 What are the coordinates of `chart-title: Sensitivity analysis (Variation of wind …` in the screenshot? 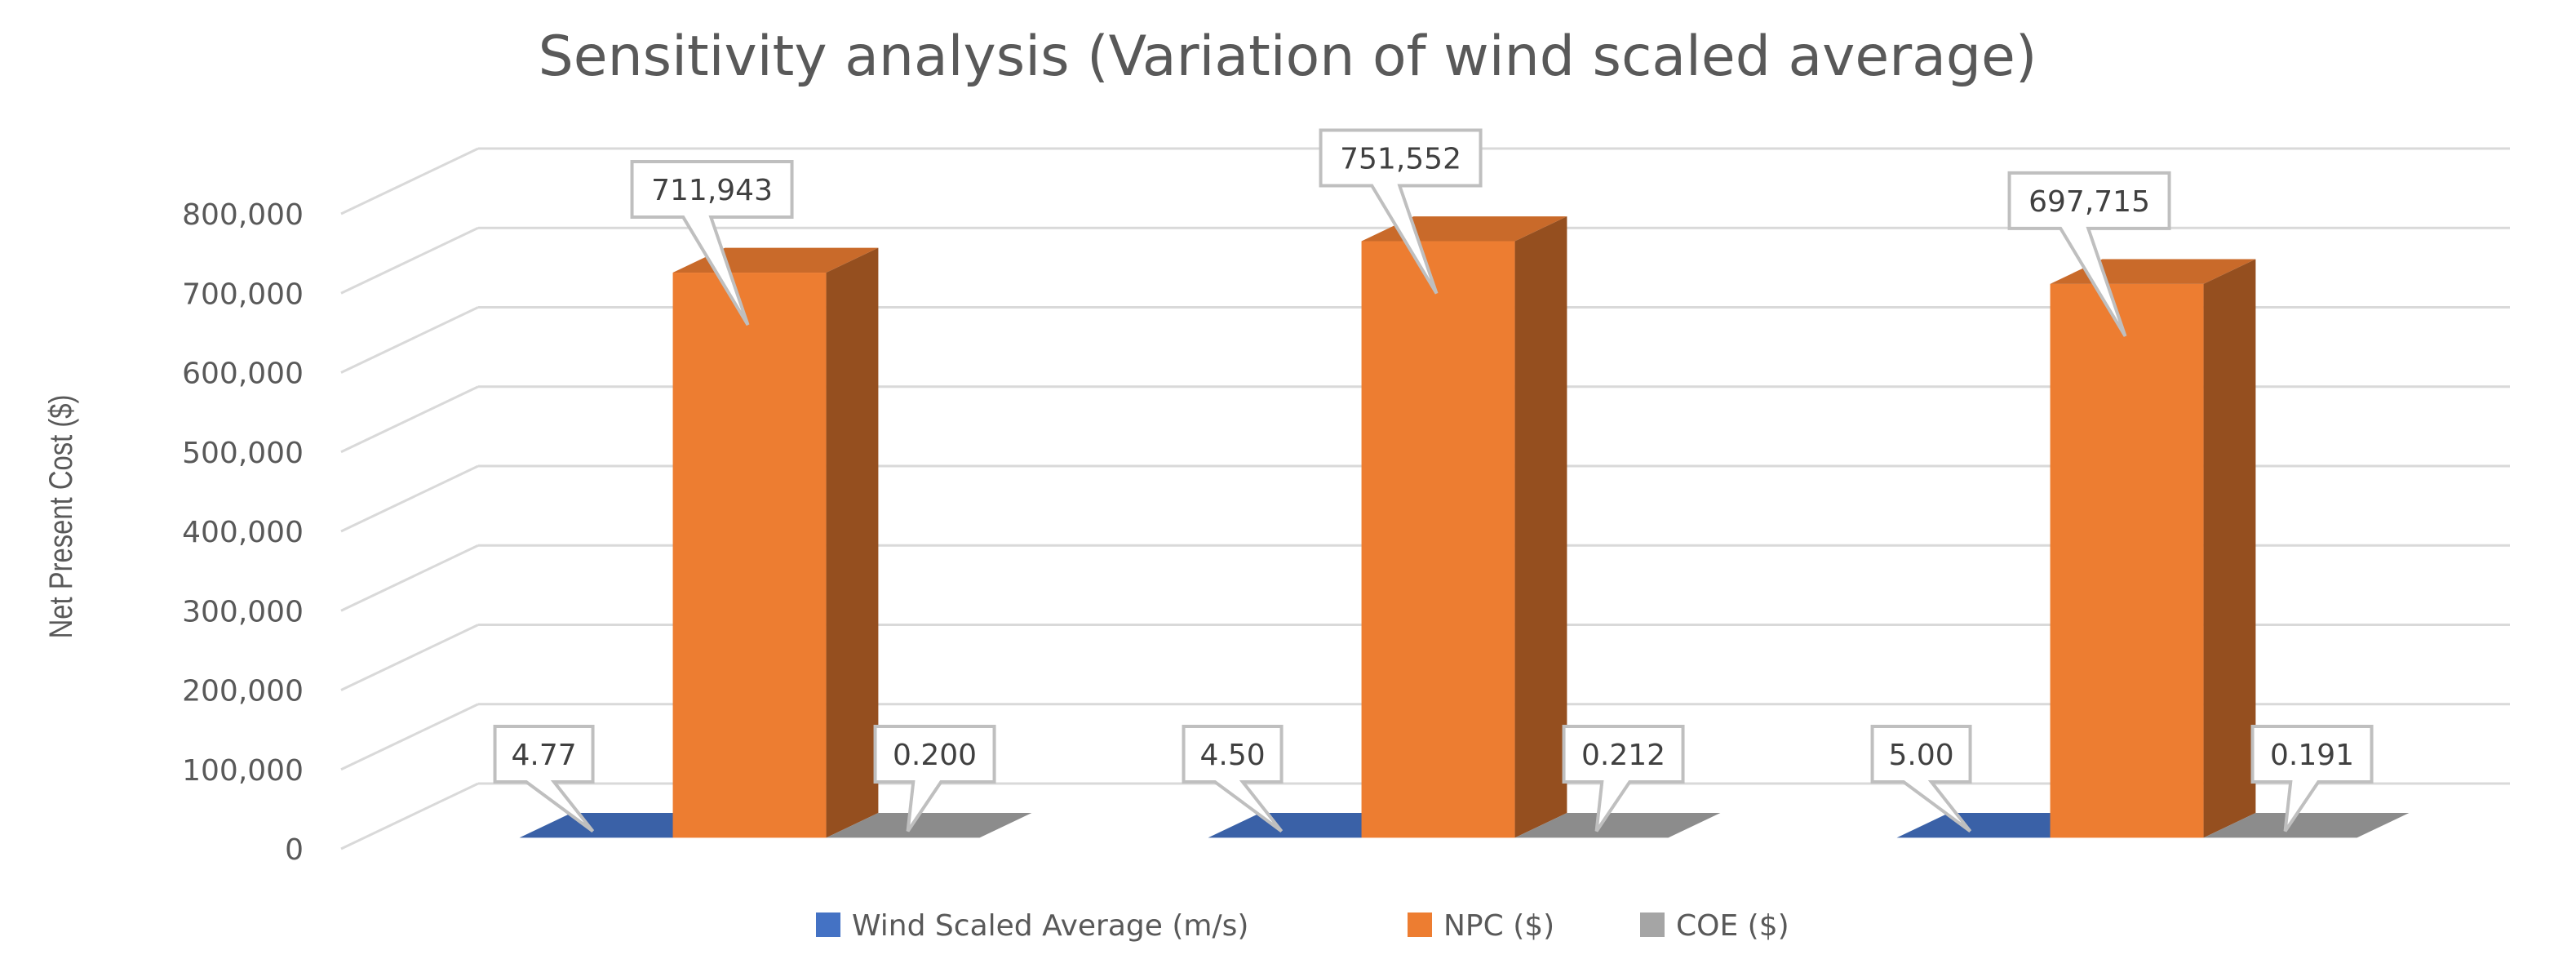 It's located at (1288, 57).